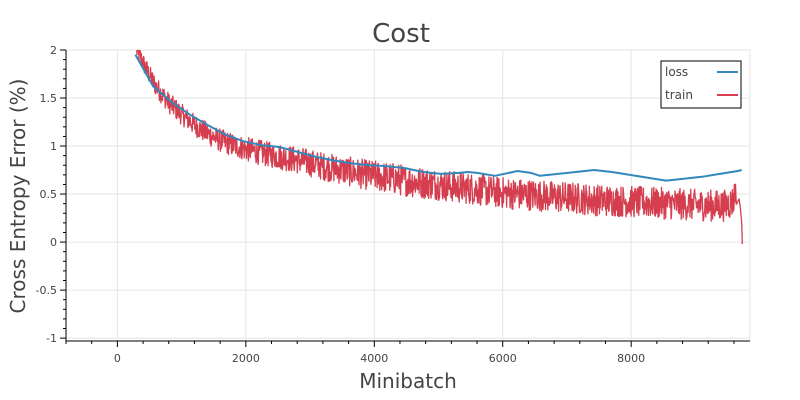 The width and height of the screenshot is (800, 400). Describe the element at coordinates (53, 146) in the screenshot. I see `y-tick-label: 1` at that location.